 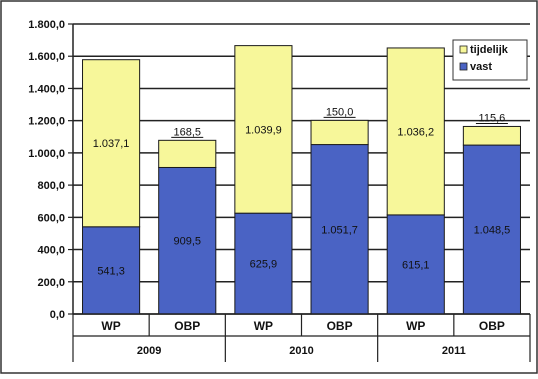 I want to click on legend-swatch-tijdelijk, so click(x=463, y=49).